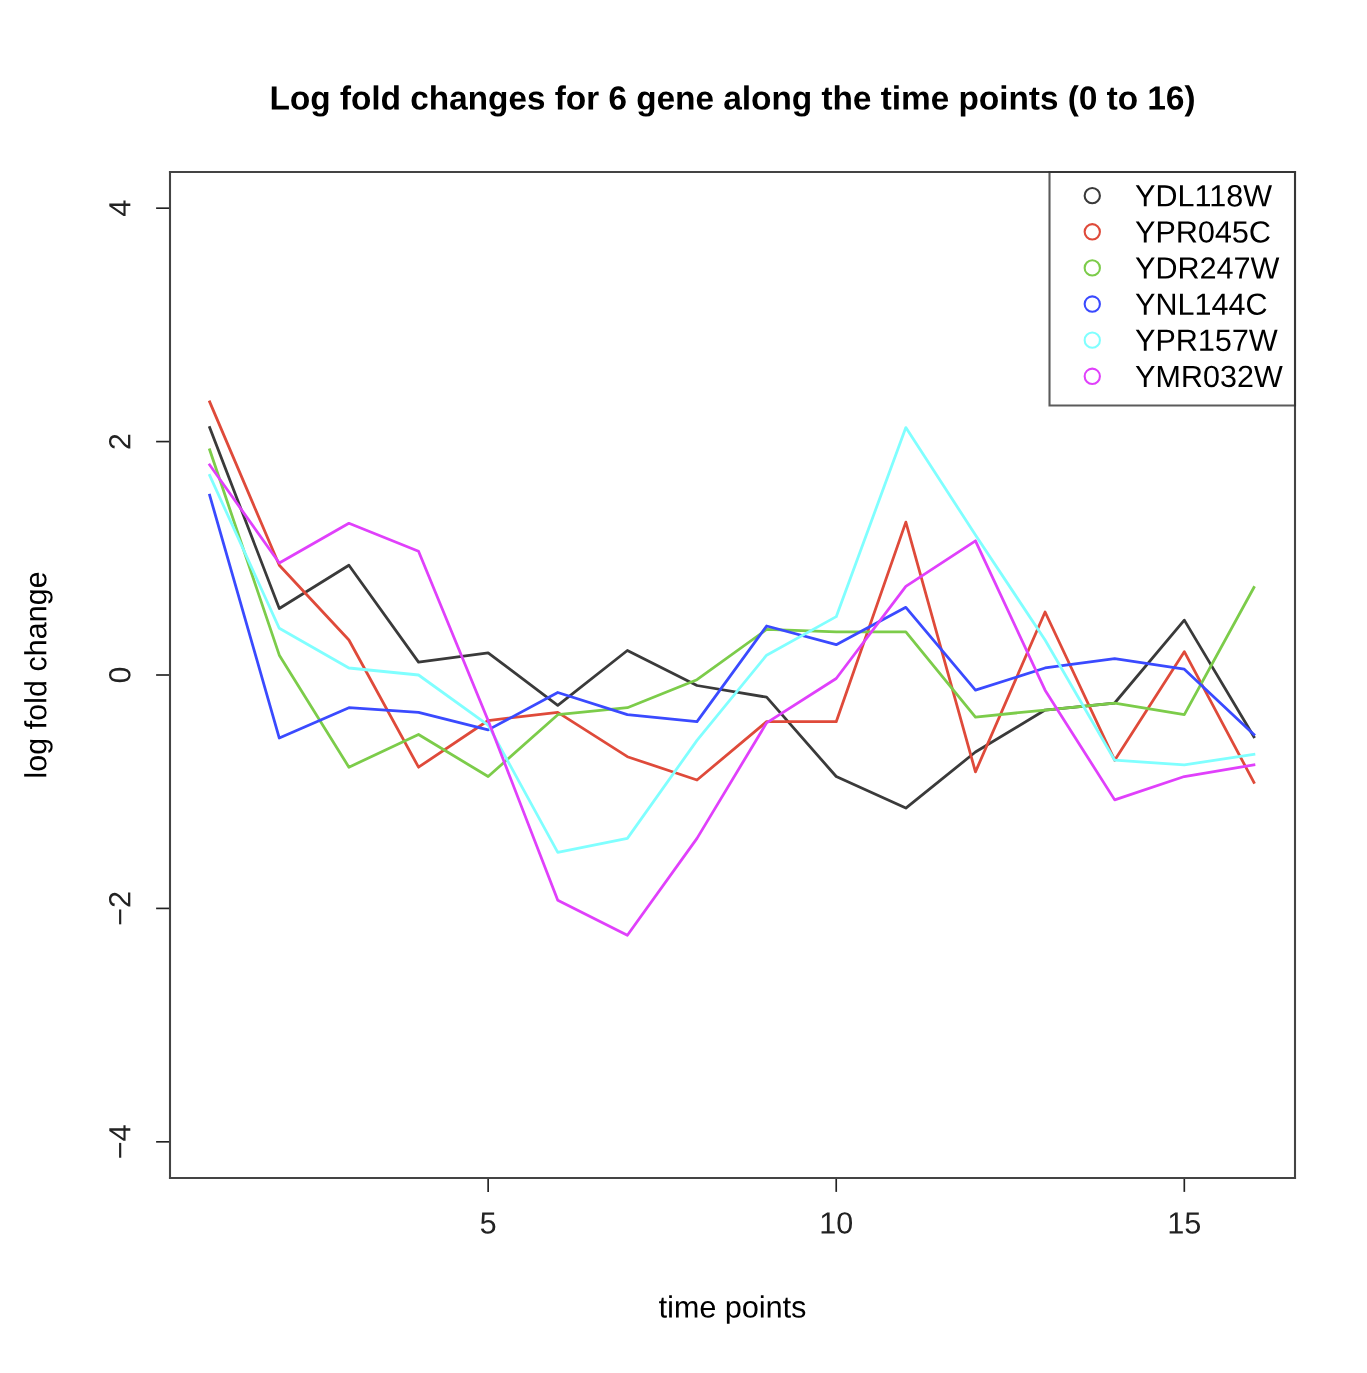 The width and height of the screenshot is (1367, 1373). I want to click on line-series, so click(732, 616).